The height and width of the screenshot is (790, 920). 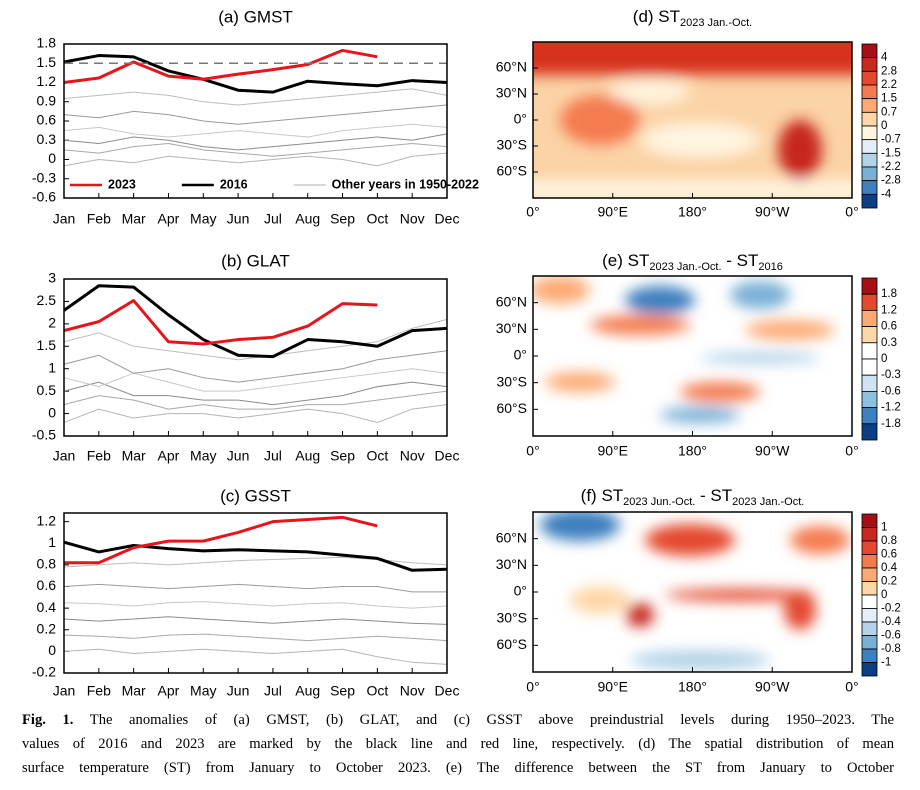 I want to click on colorbar-label: -1.5, so click(x=891, y=153).